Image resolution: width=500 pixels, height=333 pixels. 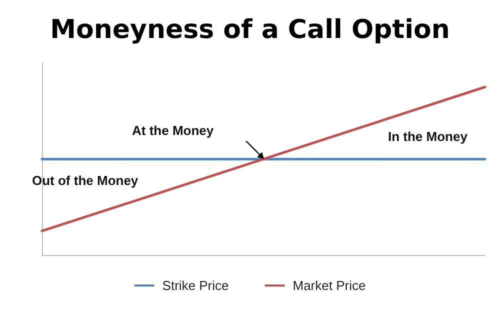 I want to click on annotation: Out of the Money, so click(x=85, y=180).